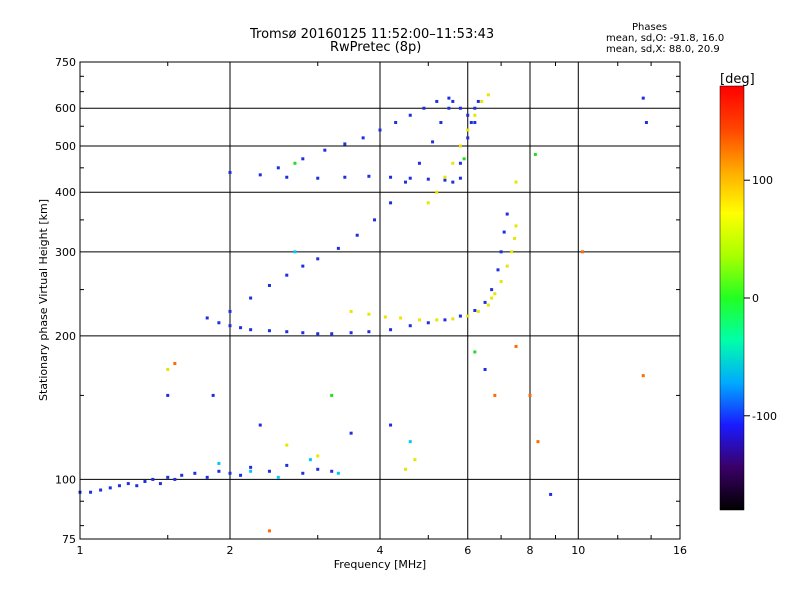 Image resolution: width=800 pixels, height=600 pixels. What do you see at coordinates (372, 34) in the screenshot?
I see `chart-title: Tromsø 20160125 11:52:00–11:53:43` at bounding box center [372, 34].